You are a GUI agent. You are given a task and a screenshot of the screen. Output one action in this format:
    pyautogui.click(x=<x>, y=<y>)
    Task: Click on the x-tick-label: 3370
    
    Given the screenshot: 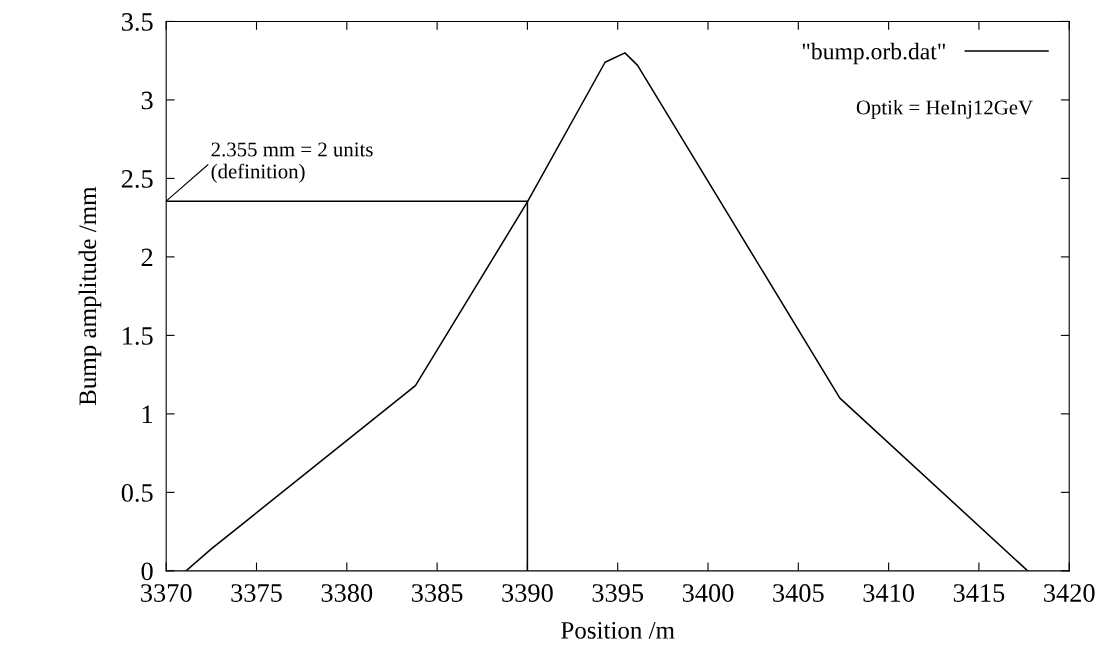 What is the action you would take?
    pyautogui.click(x=166, y=593)
    